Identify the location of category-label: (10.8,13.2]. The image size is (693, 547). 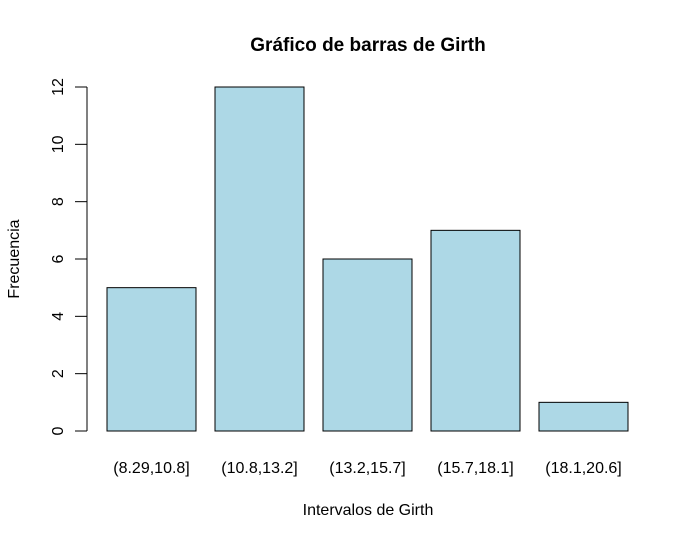
(259, 468).